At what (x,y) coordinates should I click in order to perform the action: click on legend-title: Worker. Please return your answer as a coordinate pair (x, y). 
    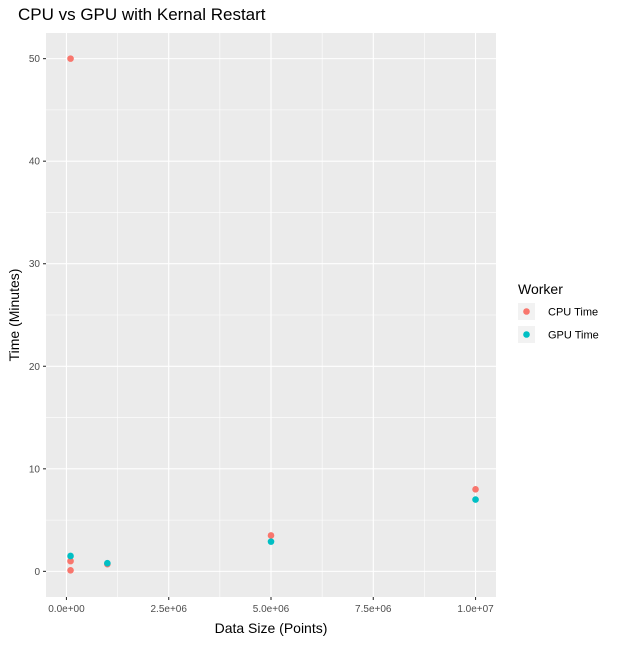
    Looking at the image, I should click on (540, 289).